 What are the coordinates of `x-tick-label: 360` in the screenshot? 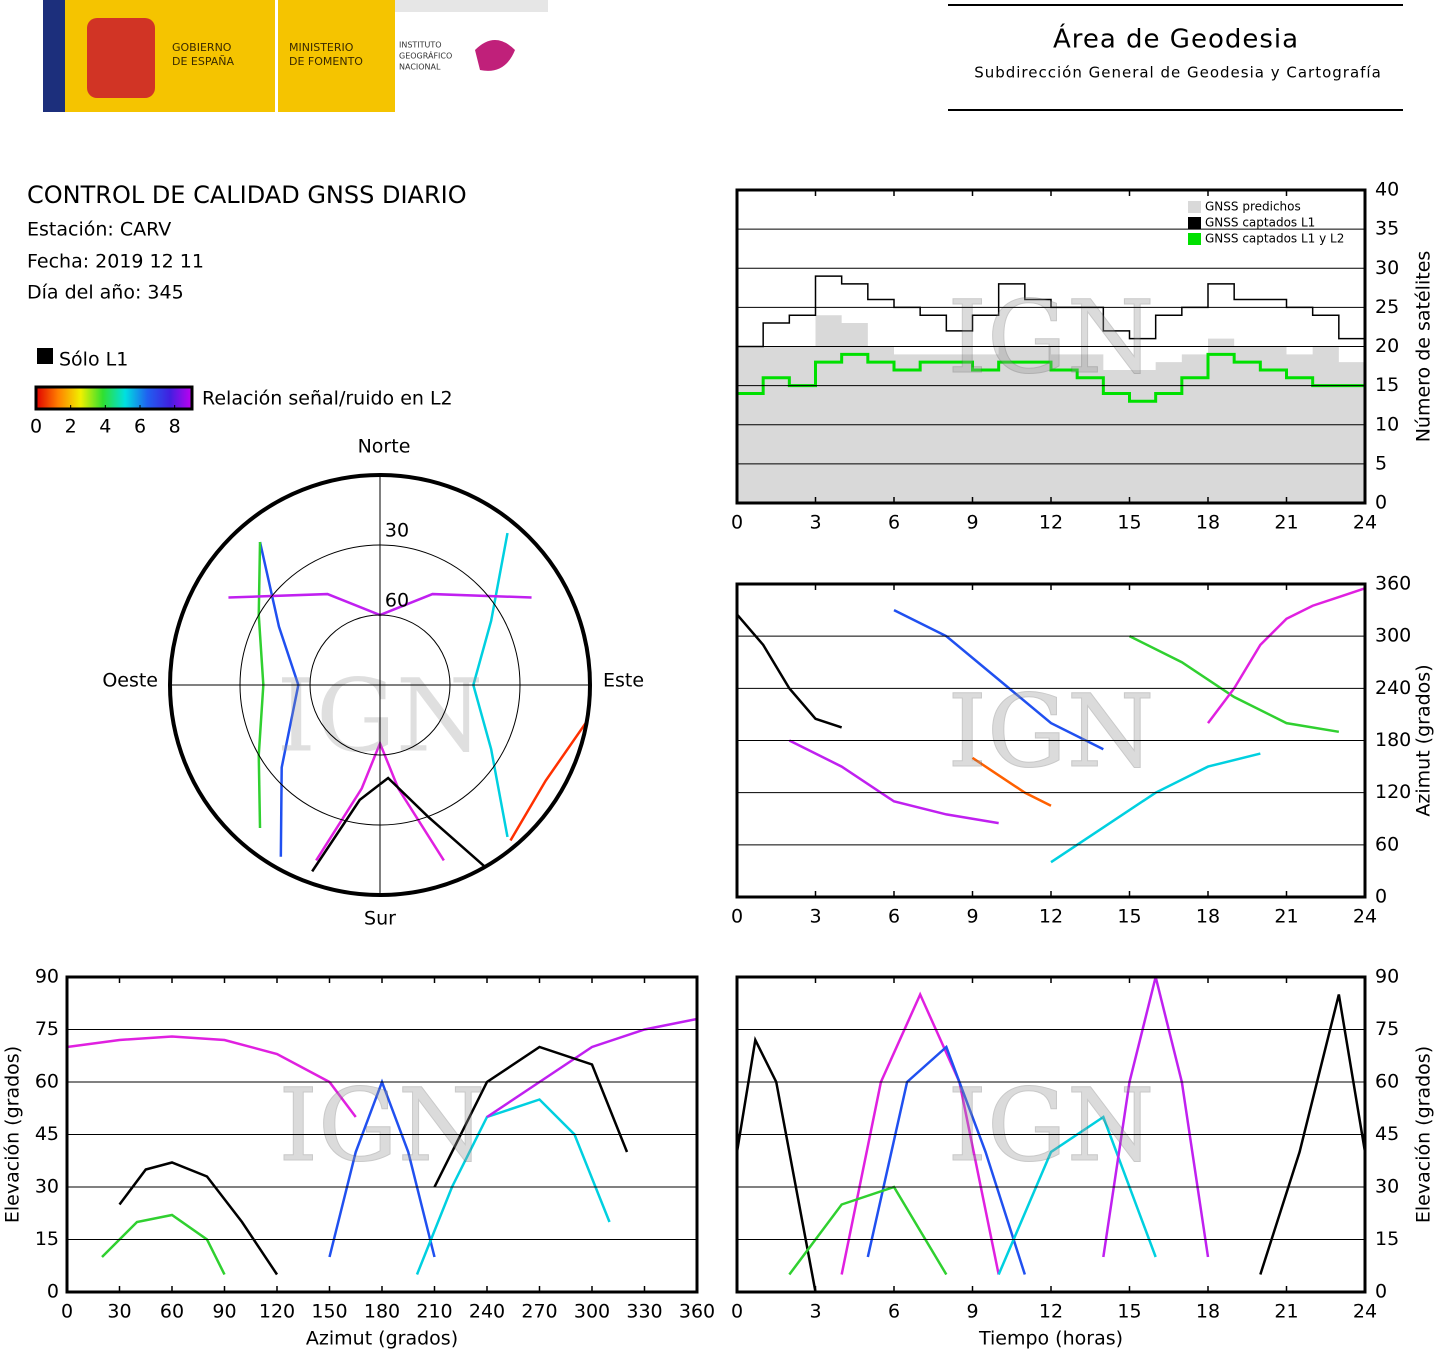 It's located at (697, 1312).